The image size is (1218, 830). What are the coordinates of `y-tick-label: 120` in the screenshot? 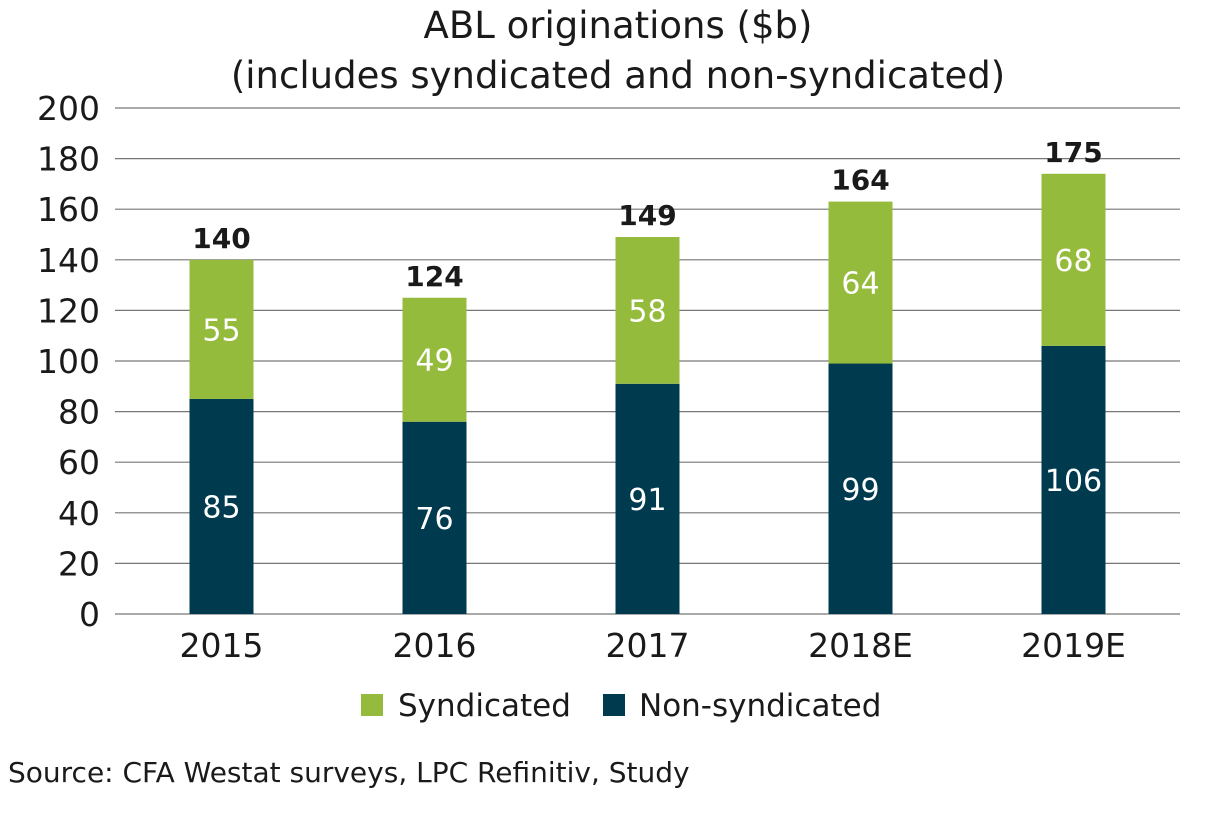 It's located at (68, 310).